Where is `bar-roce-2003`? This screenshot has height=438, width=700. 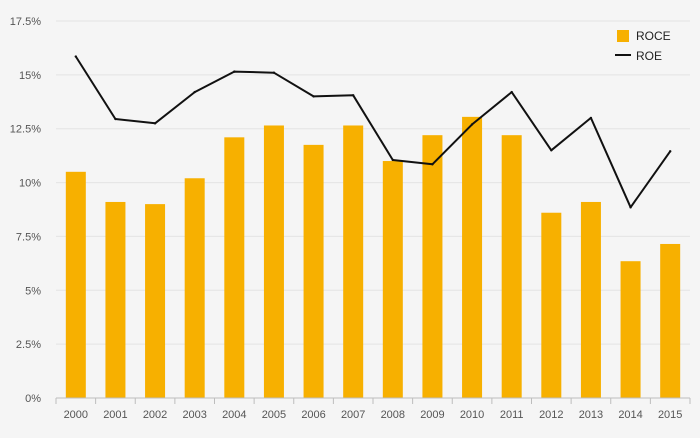
bar-roce-2003 is located at coordinates (194, 288).